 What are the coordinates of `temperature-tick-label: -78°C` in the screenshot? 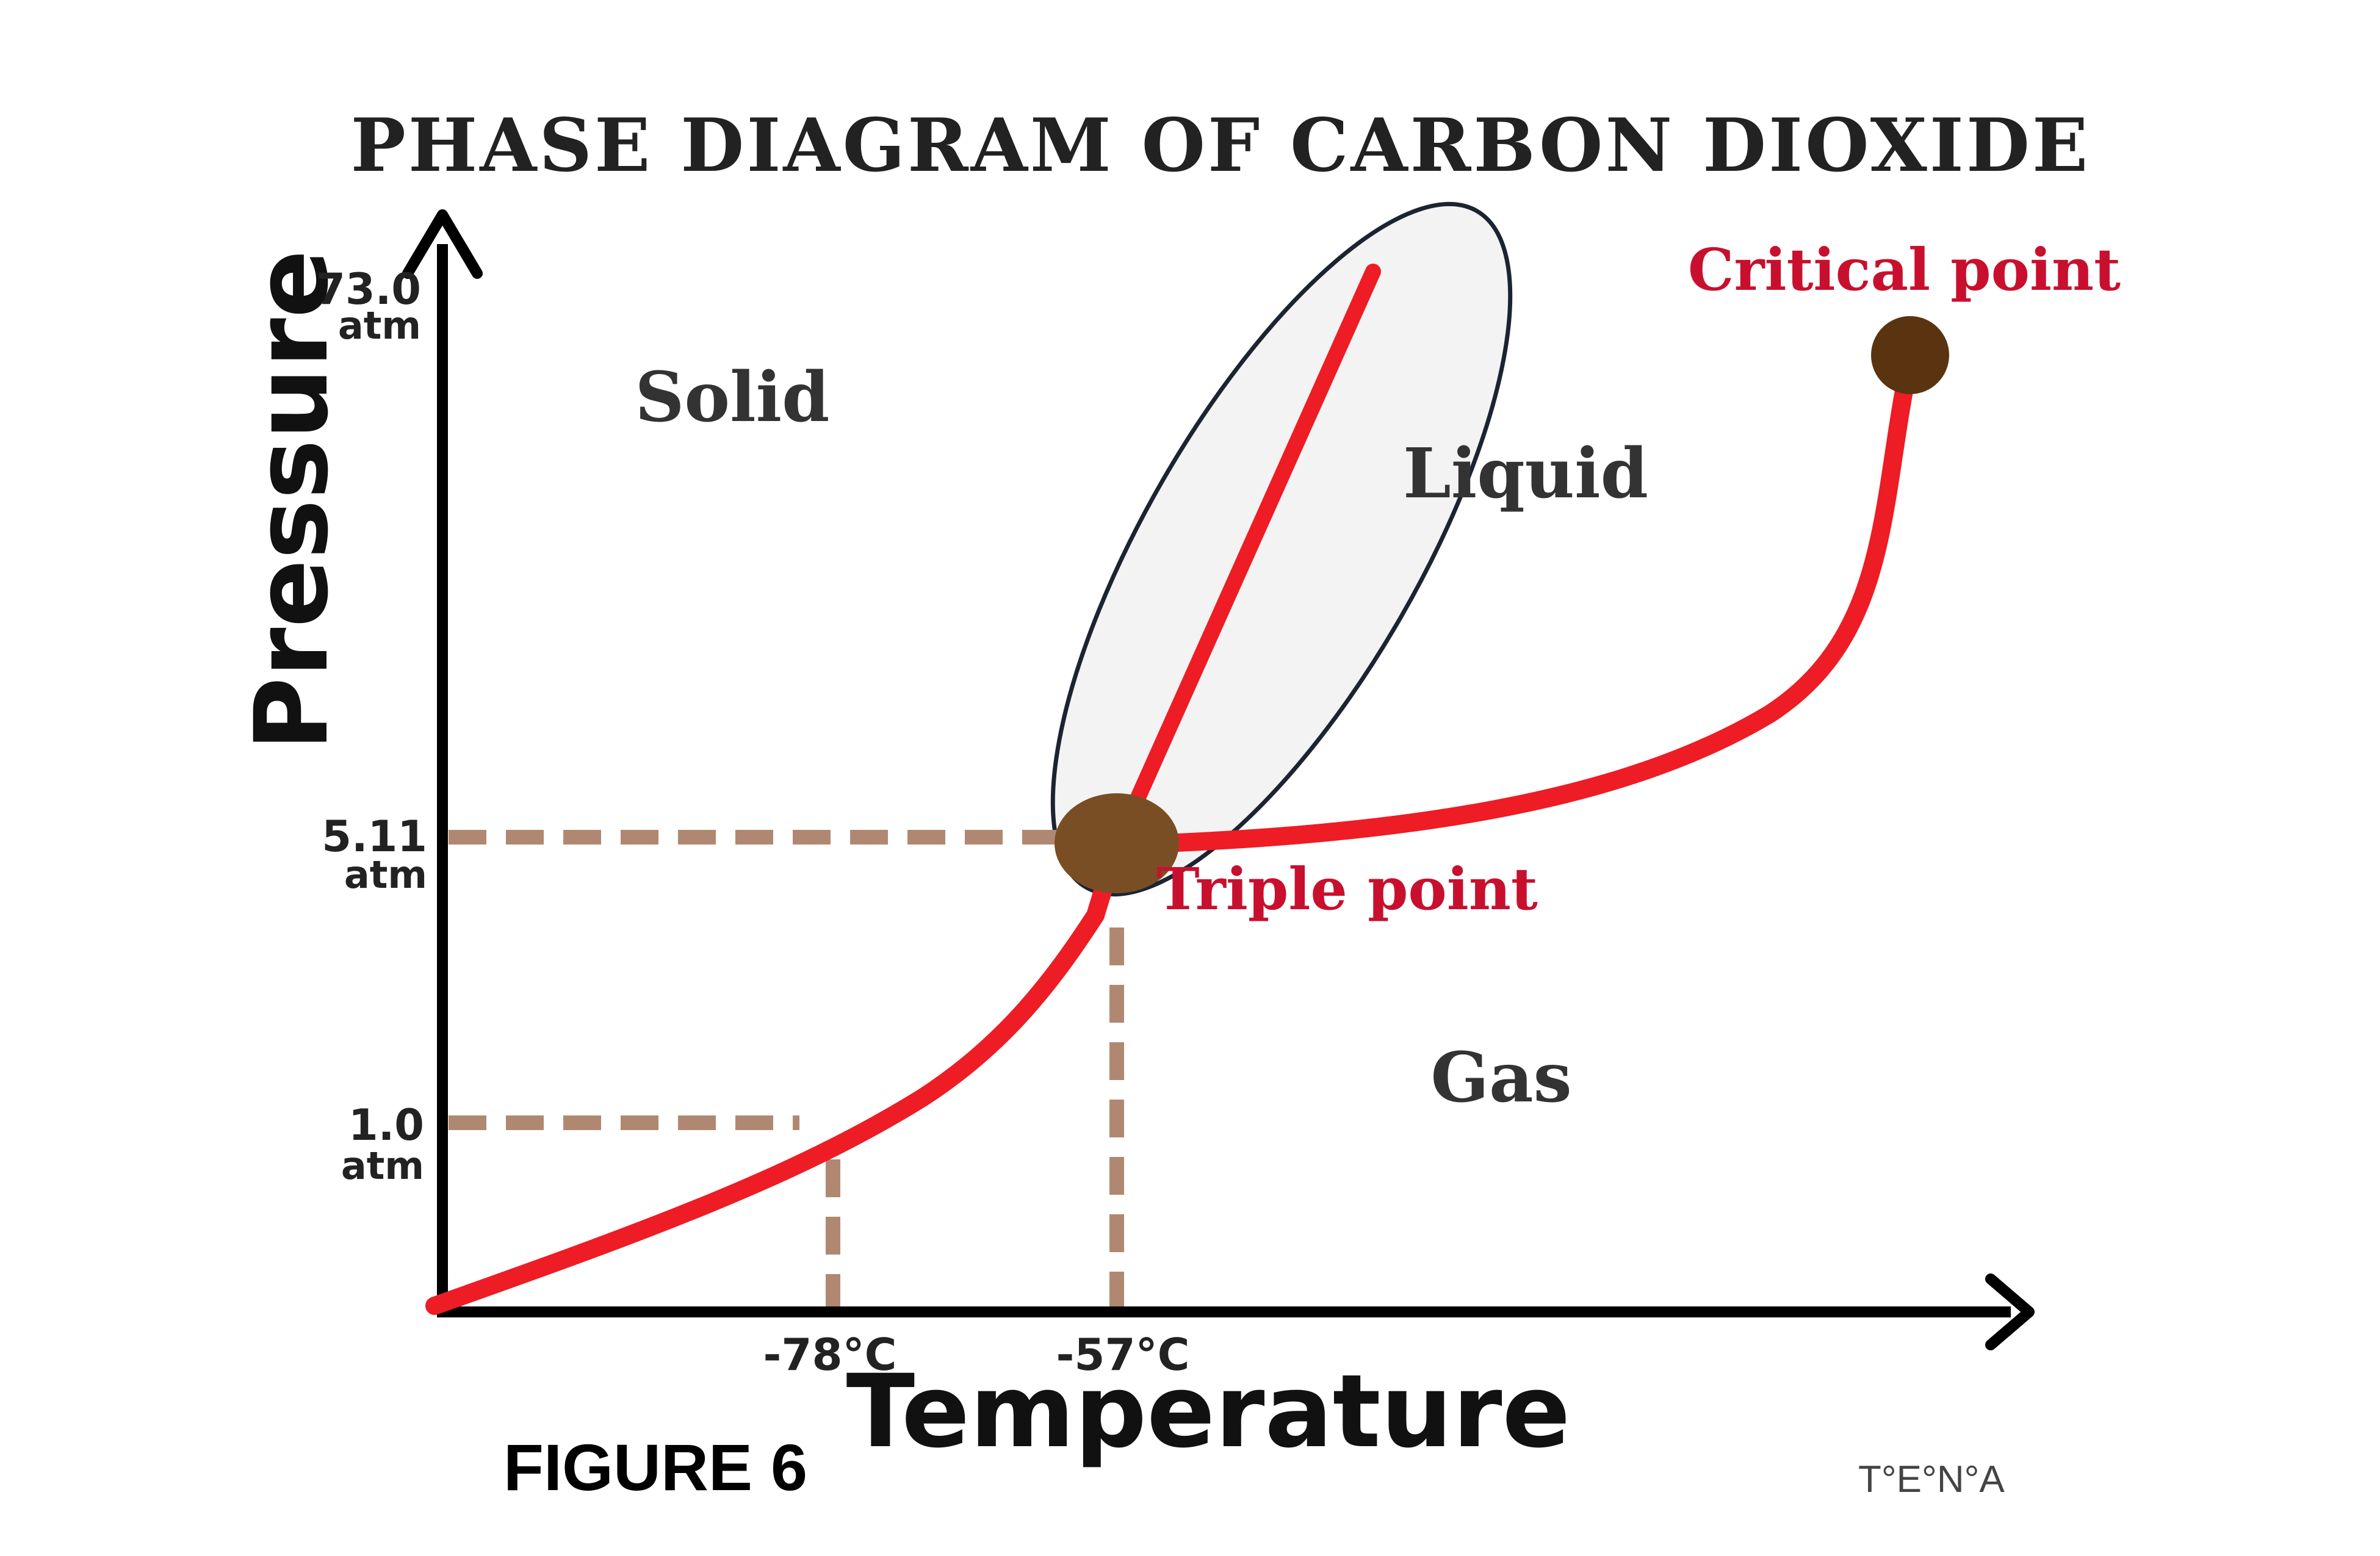 It's located at (830, 1354).